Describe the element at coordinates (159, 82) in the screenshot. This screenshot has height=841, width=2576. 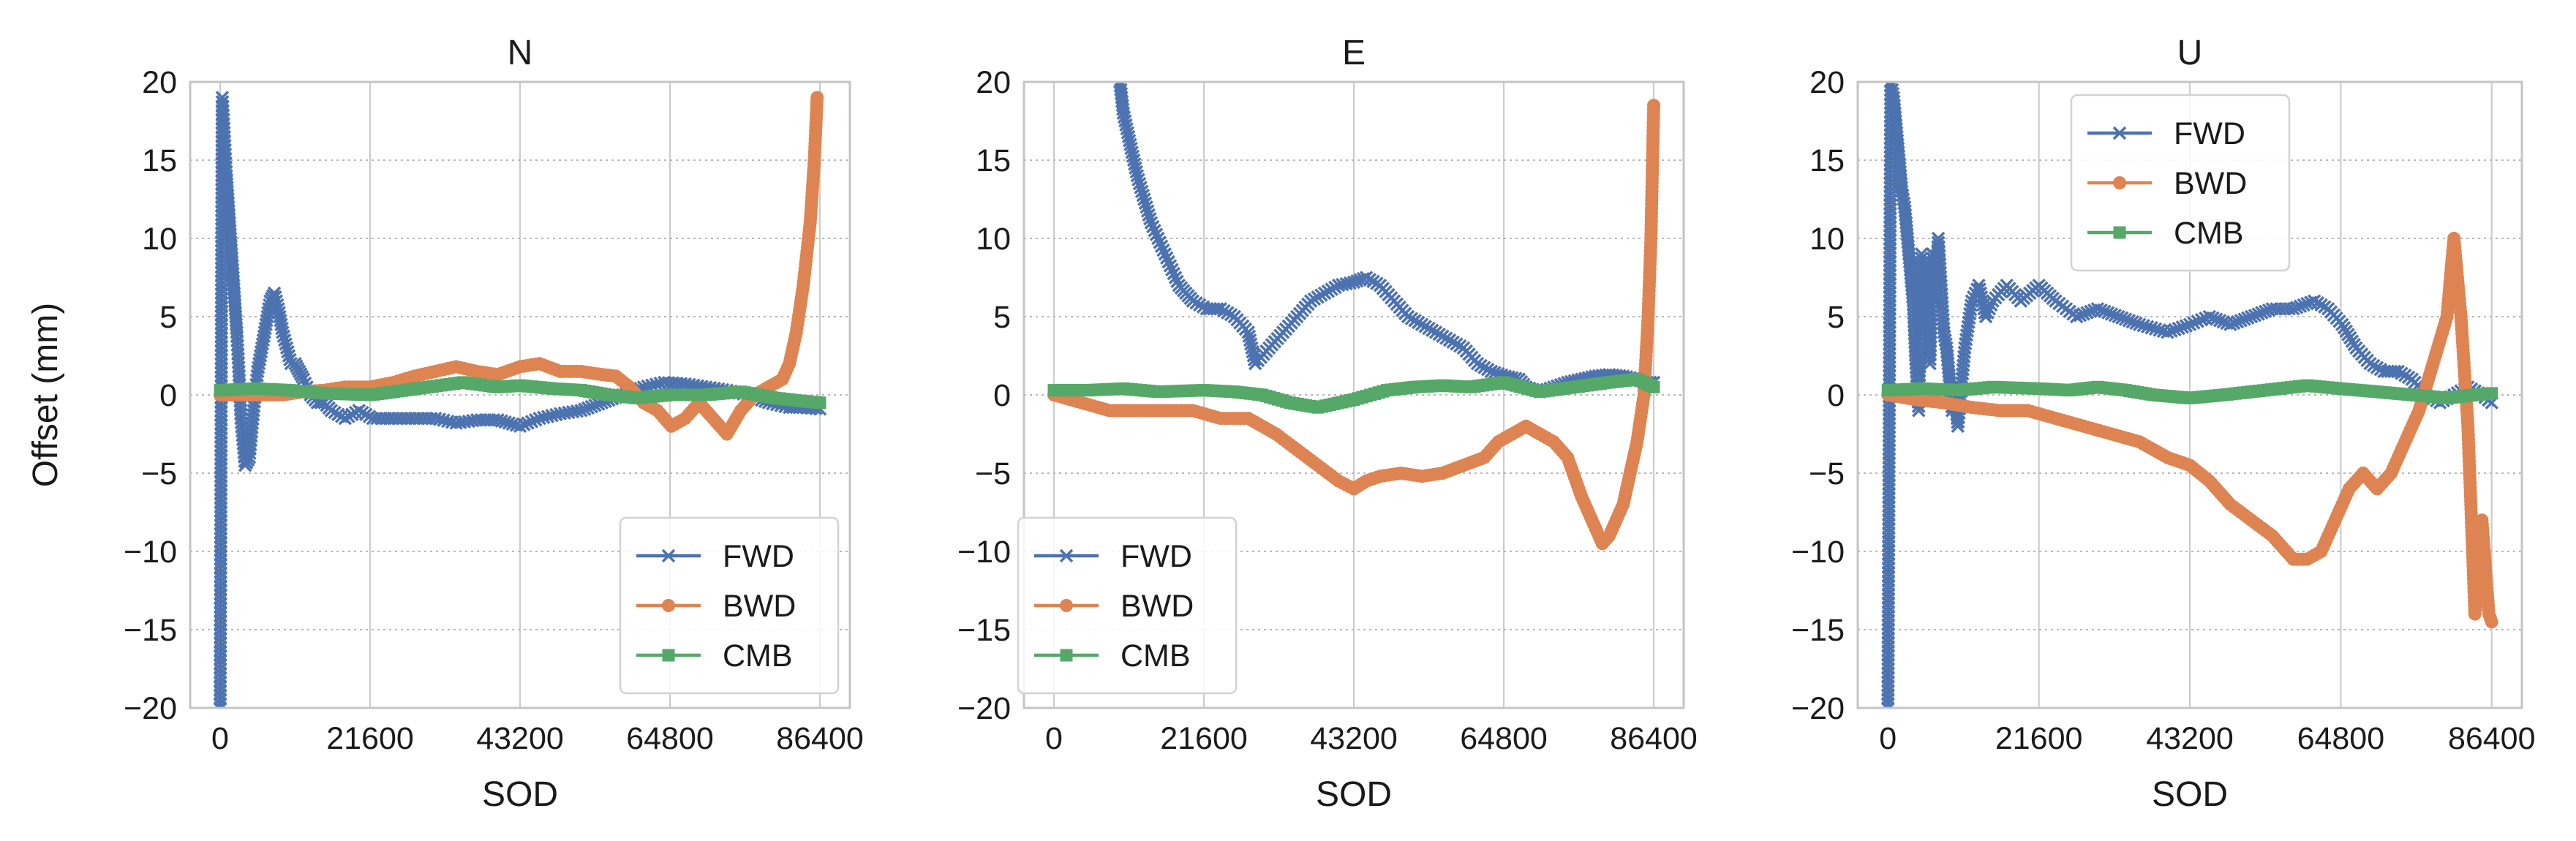
I see `y-tick-label: 20` at that location.